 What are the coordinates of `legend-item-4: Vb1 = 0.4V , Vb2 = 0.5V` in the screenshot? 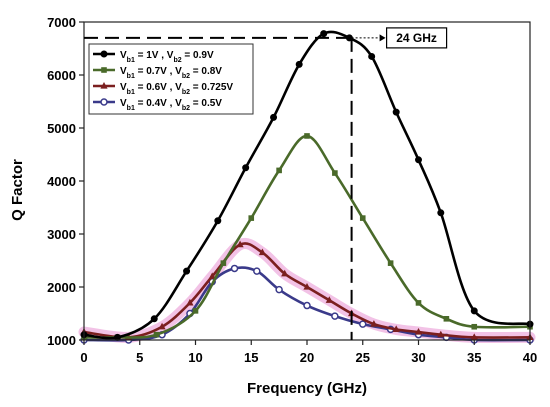 It's located at (157, 105).